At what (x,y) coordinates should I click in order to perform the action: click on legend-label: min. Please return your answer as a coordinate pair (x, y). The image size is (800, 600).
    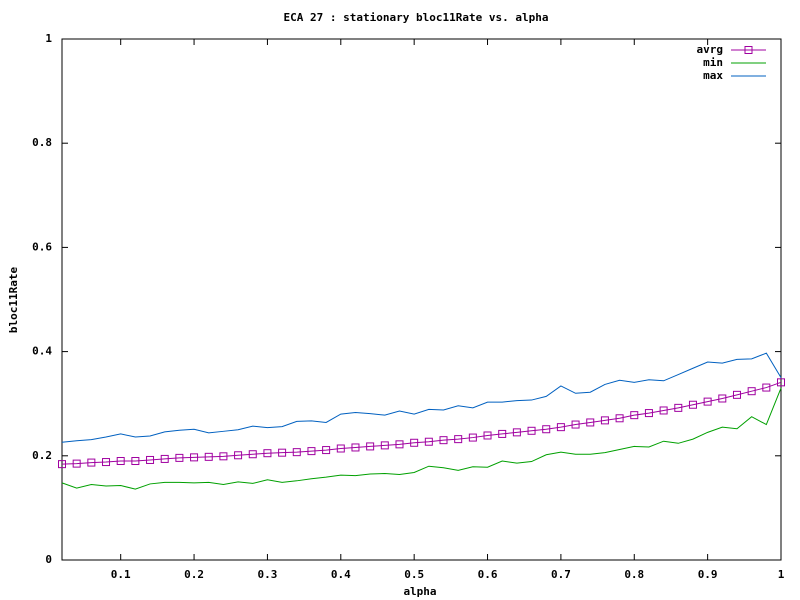
    Looking at the image, I should click on (713, 62).